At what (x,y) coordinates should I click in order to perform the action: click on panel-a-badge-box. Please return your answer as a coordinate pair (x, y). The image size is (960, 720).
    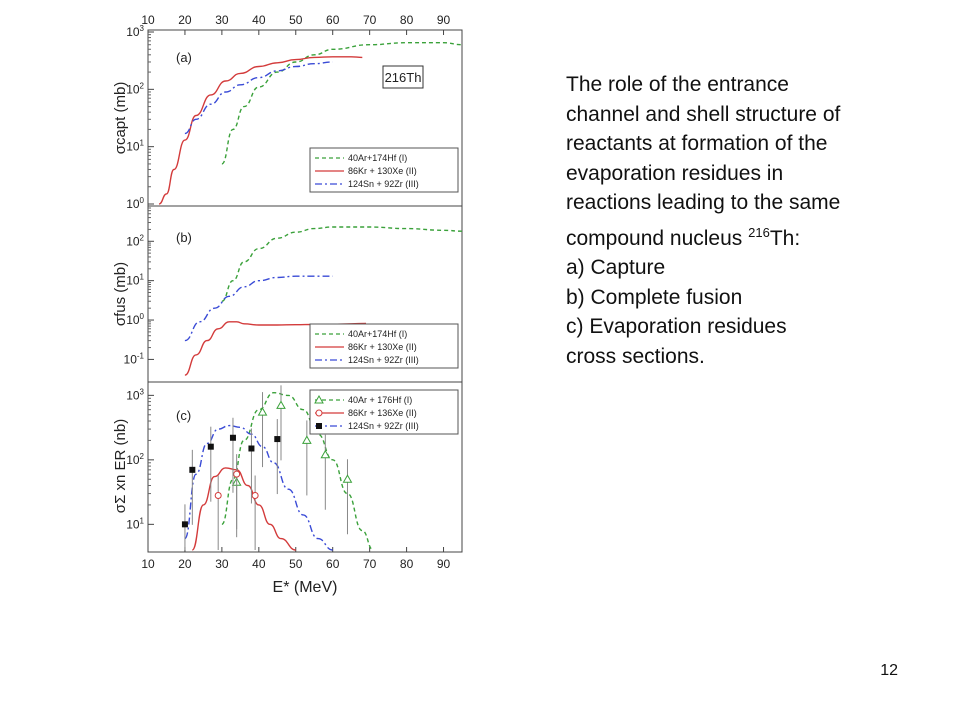
    Looking at the image, I should click on (403, 77).